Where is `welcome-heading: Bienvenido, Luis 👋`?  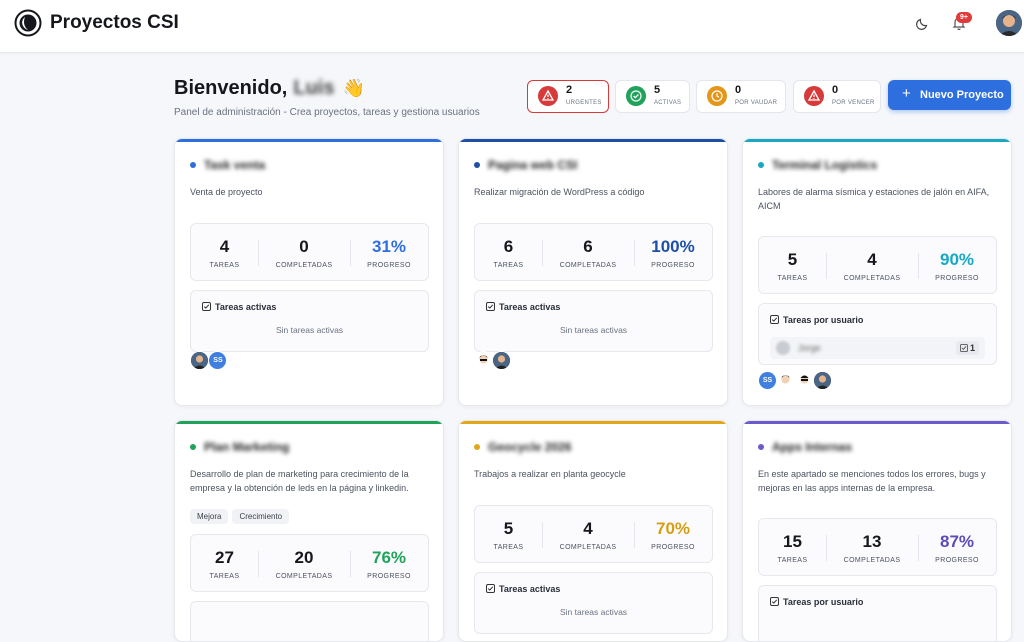 welcome-heading: Bienvenido, Luis 👋 is located at coordinates (269, 88).